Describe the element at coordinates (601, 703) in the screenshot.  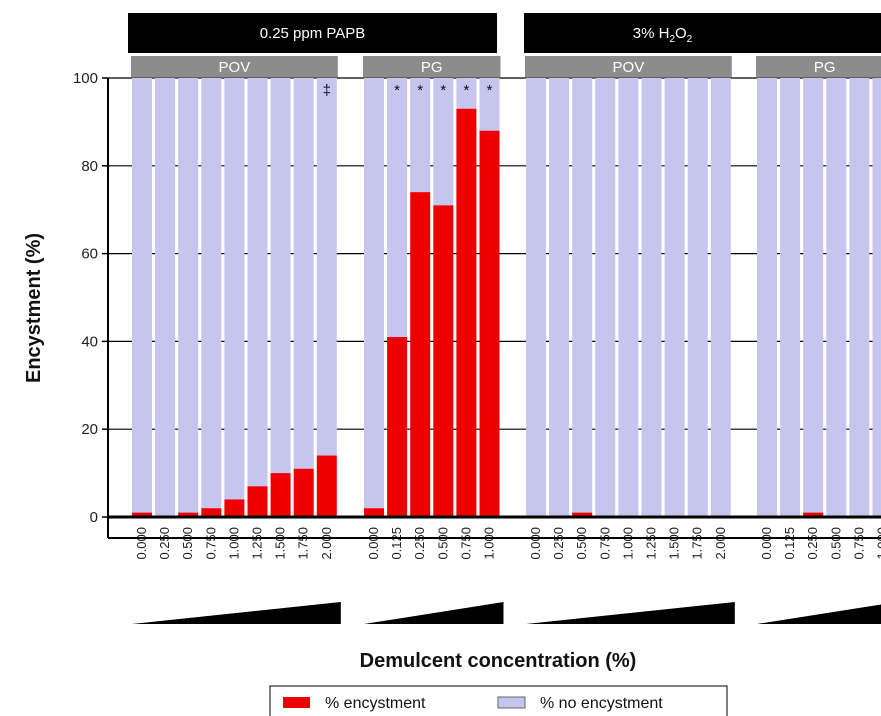
I see `legend-label: % no encystment` at that location.